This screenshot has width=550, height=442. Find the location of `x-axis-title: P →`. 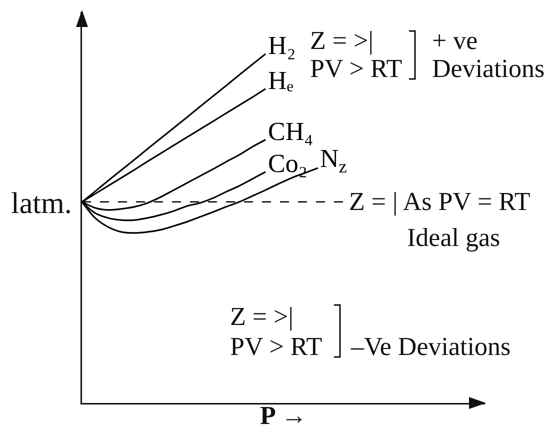

x-axis-title: P → is located at coordinates (283, 415).